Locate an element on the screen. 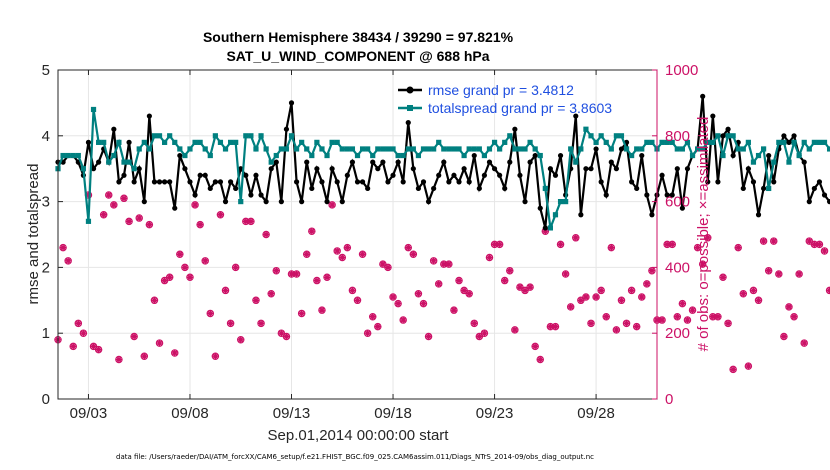  x-tick-label: 09/18 is located at coordinates (393, 413).